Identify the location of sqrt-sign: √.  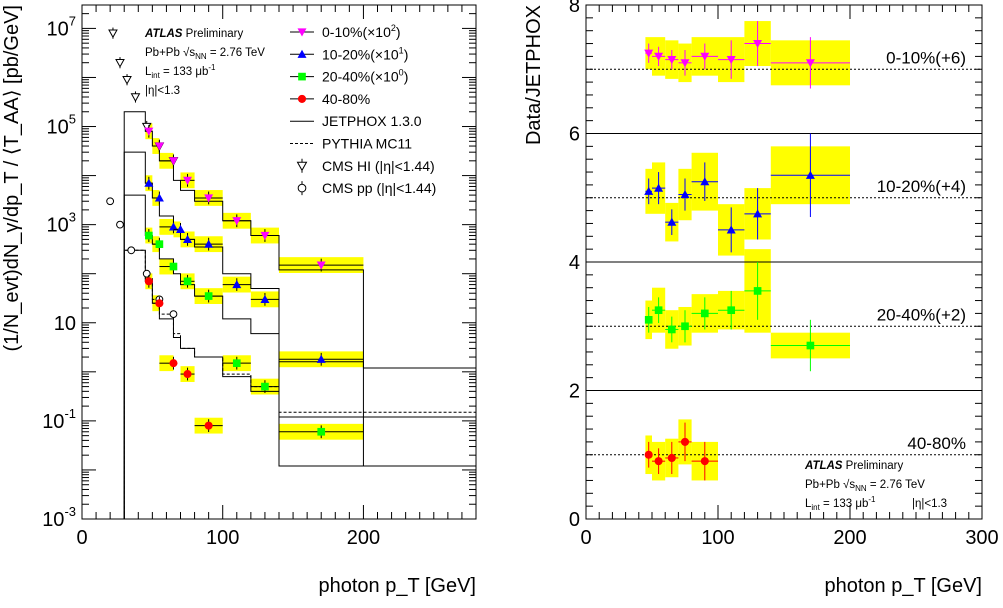
(846, 484).